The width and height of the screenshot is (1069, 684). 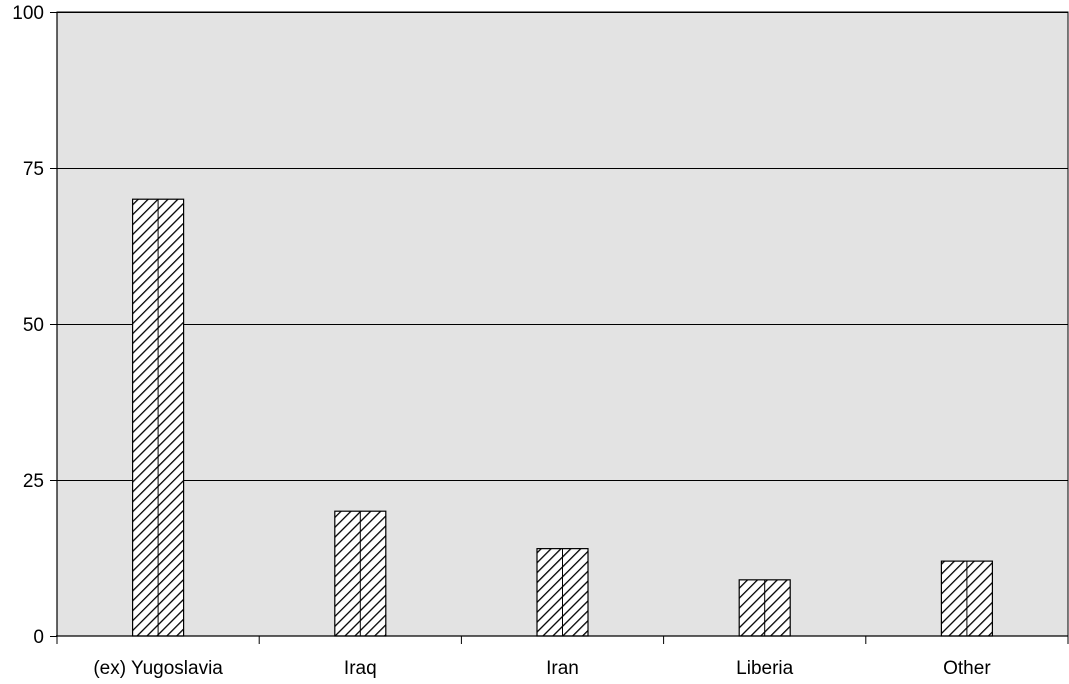 What do you see at coordinates (28, 13) in the screenshot?
I see `y-tick-label-100: 100` at bounding box center [28, 13].